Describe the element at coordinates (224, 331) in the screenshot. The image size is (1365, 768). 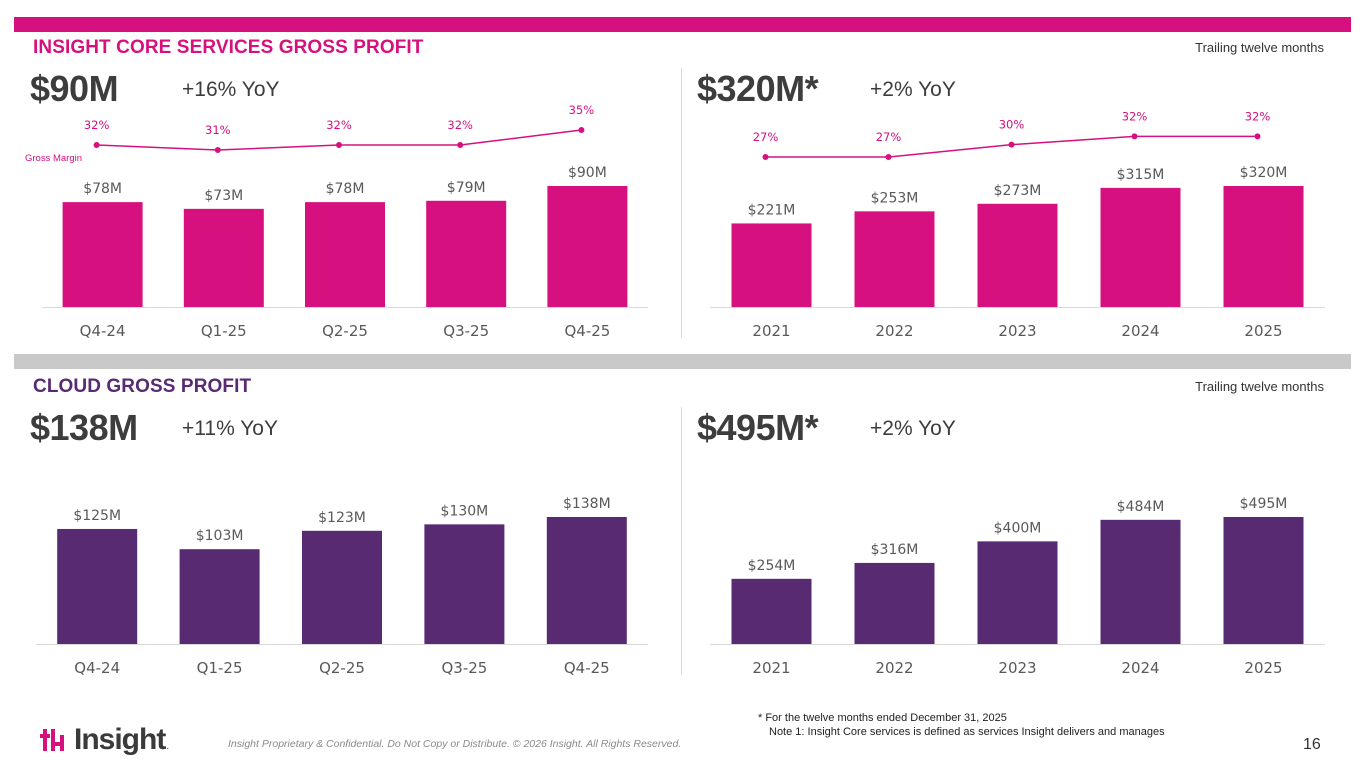
I see `core_quarterly-tick-label: Q1-25` at that location.